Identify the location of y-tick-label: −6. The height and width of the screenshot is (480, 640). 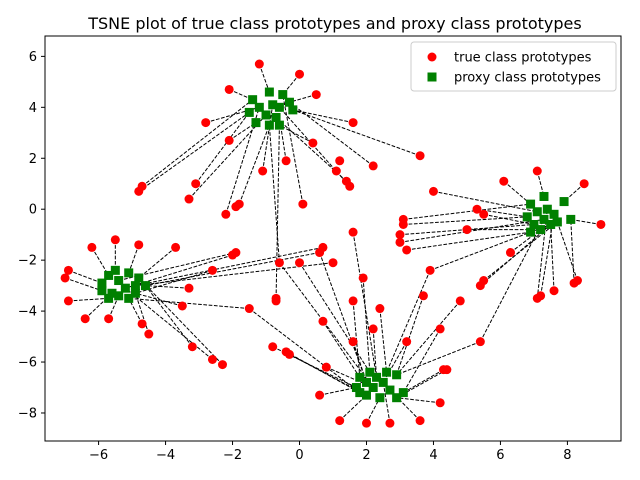
(27, 363).